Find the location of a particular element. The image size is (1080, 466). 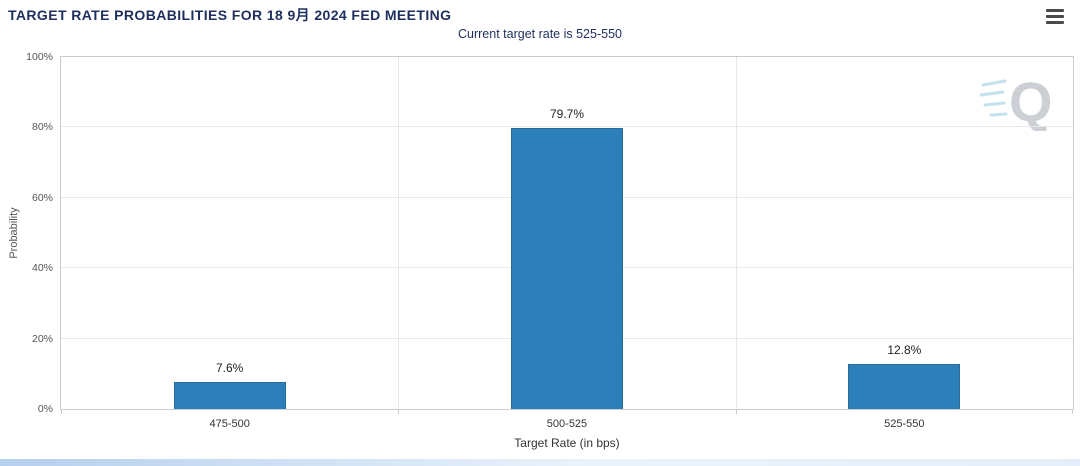

chart-subtitle: Current target rate is 525-550 is located at coordinates (540, 34).